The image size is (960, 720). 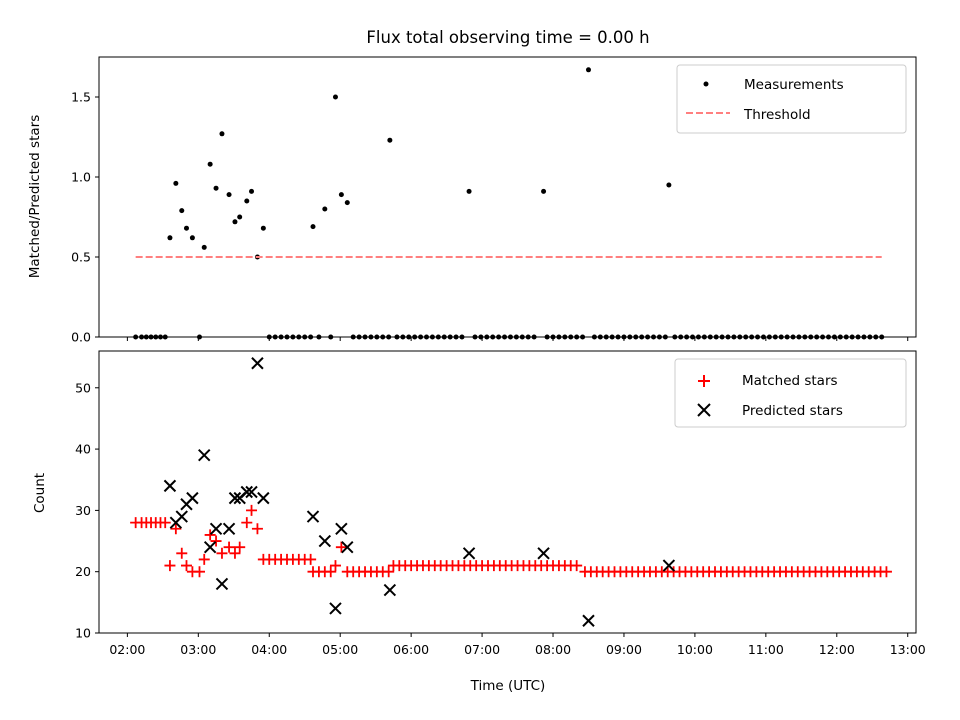 What do you see at coordinates (792, 411) in the screenshot?
I see `legend-predicted-label: Predicted stars` at bounding box center [792, 411].